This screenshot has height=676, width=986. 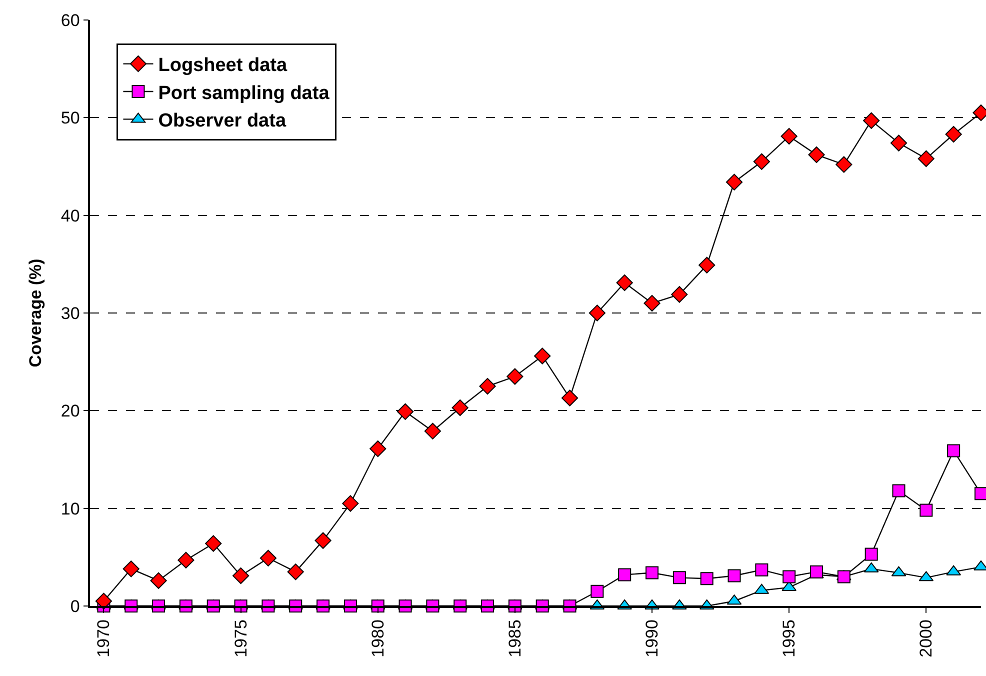 I want to click on legend-label: Observer data, so click(x=222, y=121).